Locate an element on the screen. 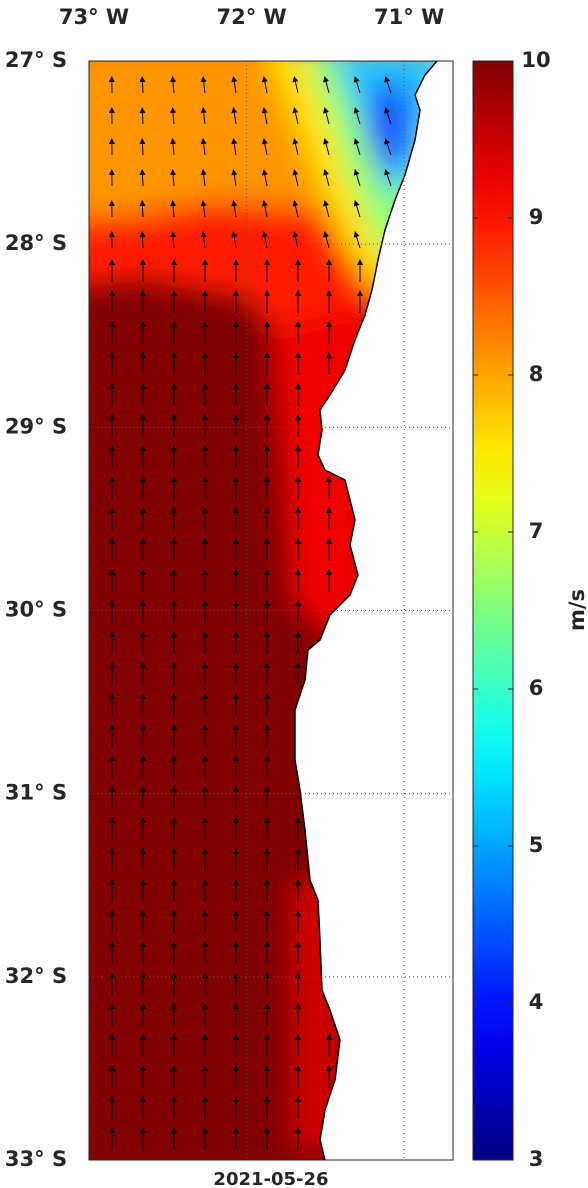 Image resolution: width=588 pixels, height=1188 pixels. colorbar-tick-label: 9 is located at coordinates (536, 217).